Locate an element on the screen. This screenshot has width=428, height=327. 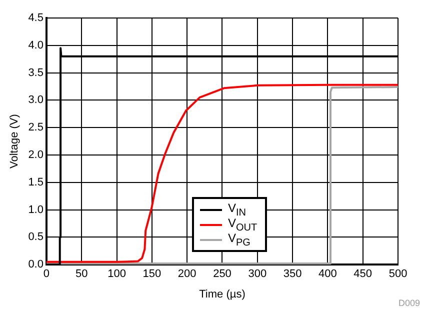
x-tick-label: 50 is located at coordinates (82, 274).